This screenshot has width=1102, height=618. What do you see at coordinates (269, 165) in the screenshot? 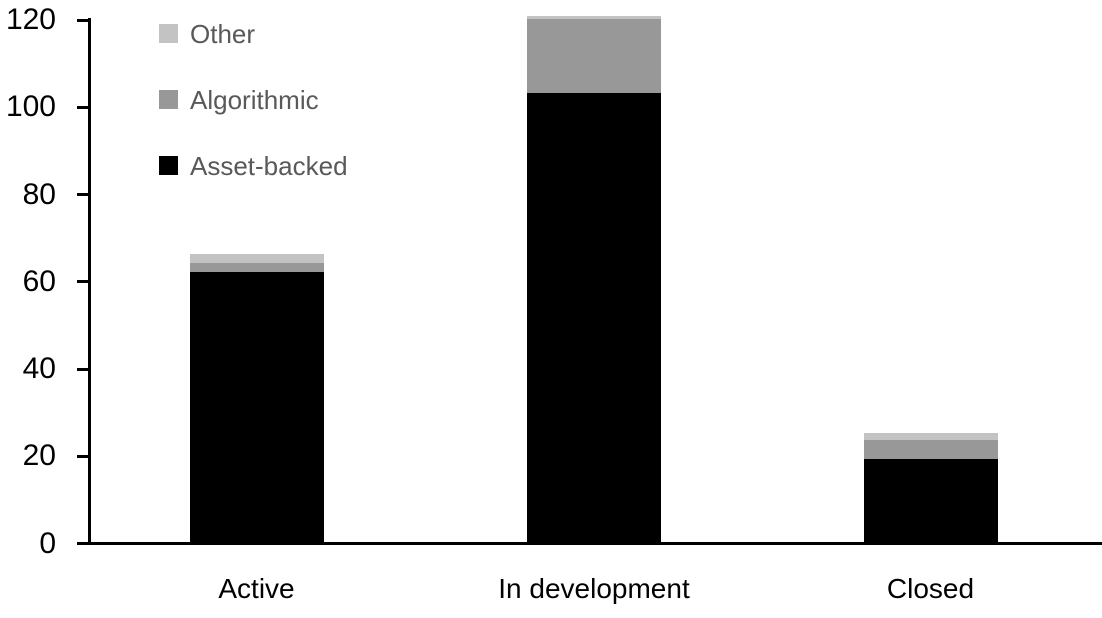
I see `legend-label-asset-backed: Asset-backed` at bounding box center [269, 165].